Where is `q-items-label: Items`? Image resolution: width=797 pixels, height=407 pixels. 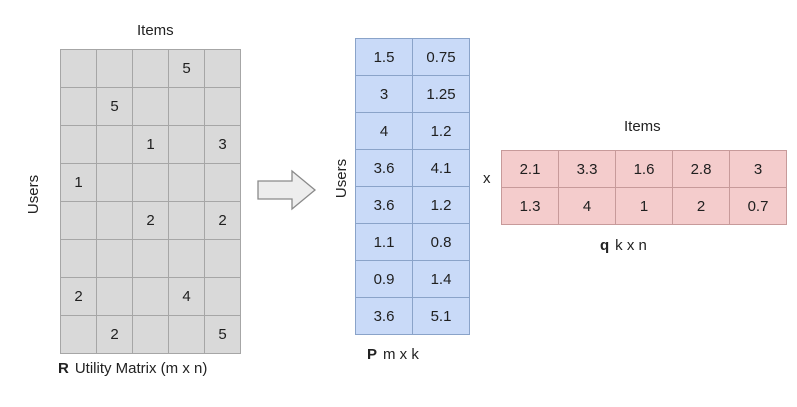 q-items-label: Items is located at coordinates (642, 126).